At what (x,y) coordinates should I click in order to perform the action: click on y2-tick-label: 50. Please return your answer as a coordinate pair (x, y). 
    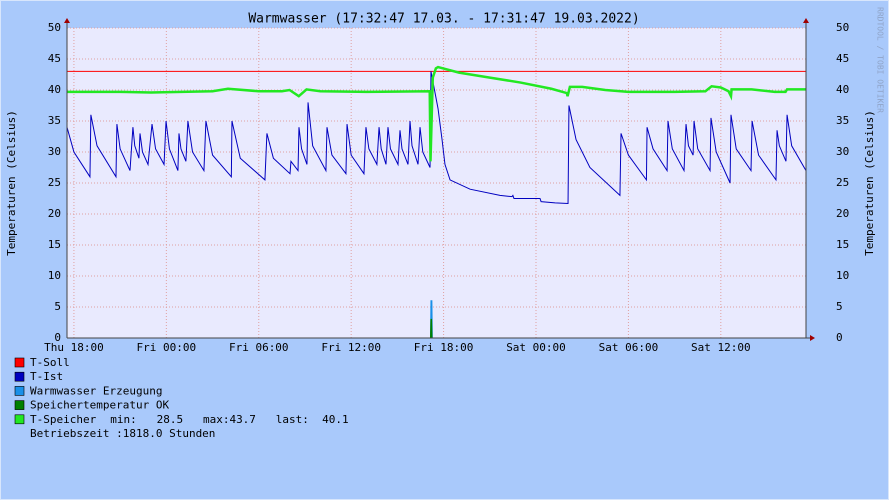
    Looking at the image, I should click on (842, 27).